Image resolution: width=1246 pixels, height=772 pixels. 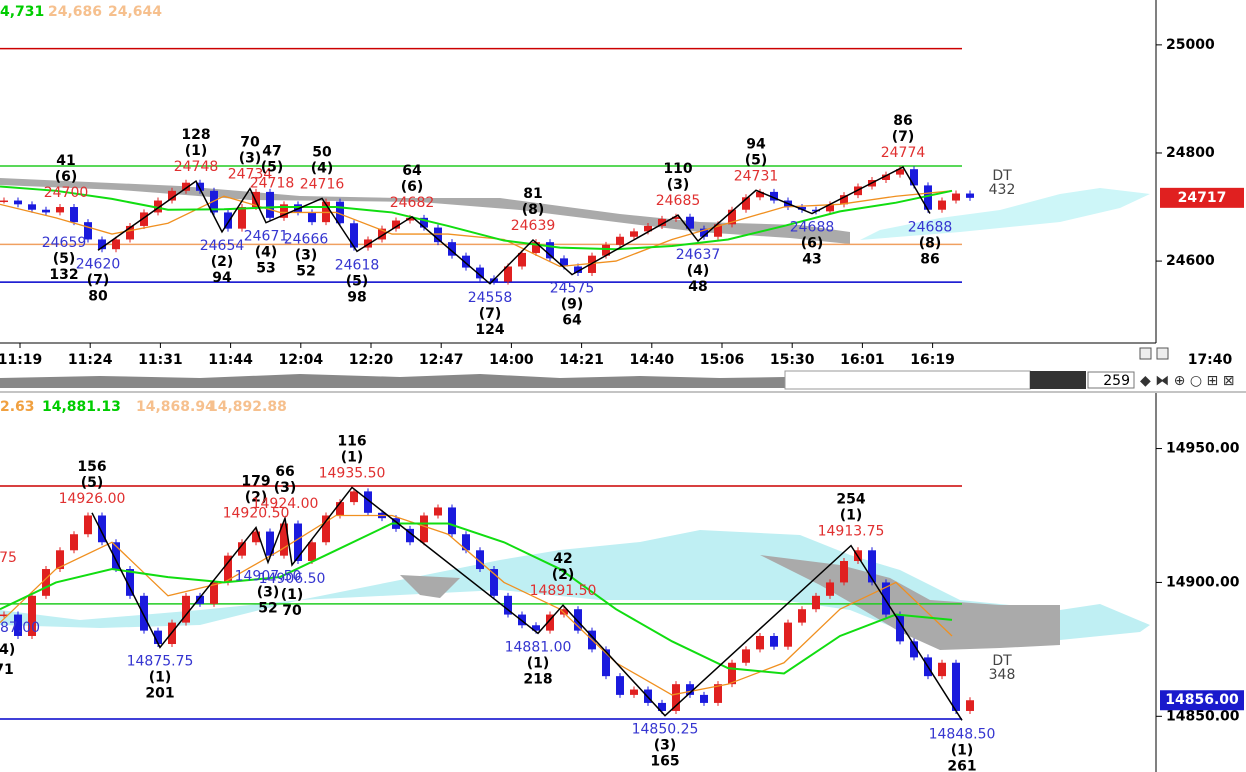 I want to click on pivot-price: 24716, so click(x=322, y=184).